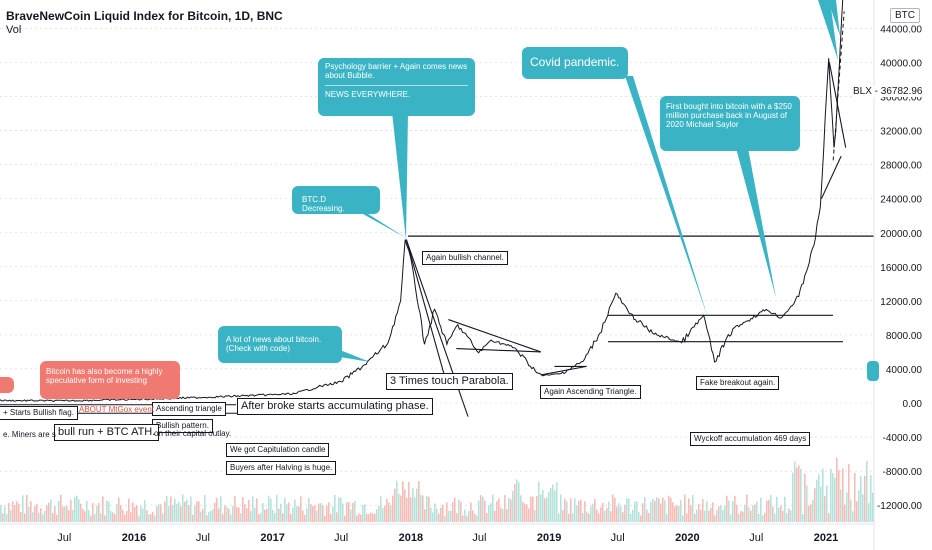 This screenshot has width=932, height=550. Describe the element at coordinates (901, 29) in the screenshot. I see `y-tick-label: 44000.00` at that location.